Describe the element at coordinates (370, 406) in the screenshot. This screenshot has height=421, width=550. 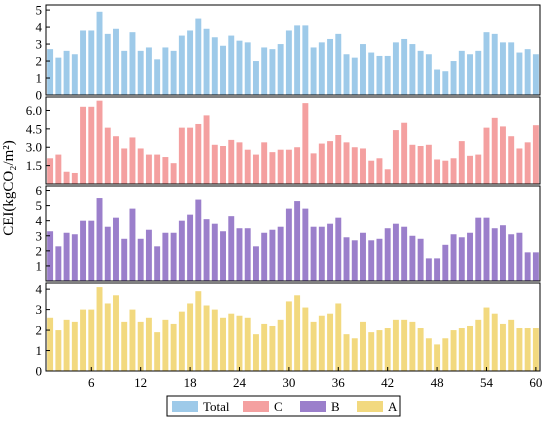
I see `legend-swatch-a` at that location.